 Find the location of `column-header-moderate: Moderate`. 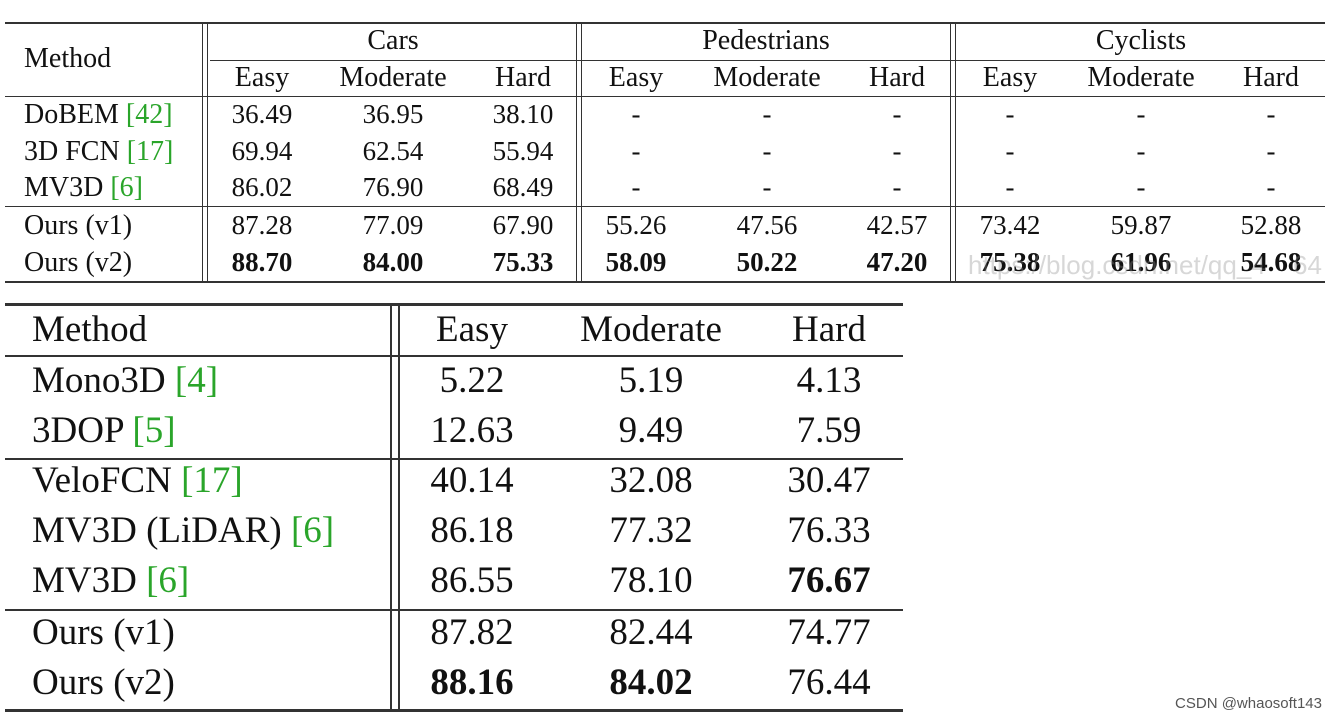

column-header-moderate: Moderate is located at coordinates (651, 329).